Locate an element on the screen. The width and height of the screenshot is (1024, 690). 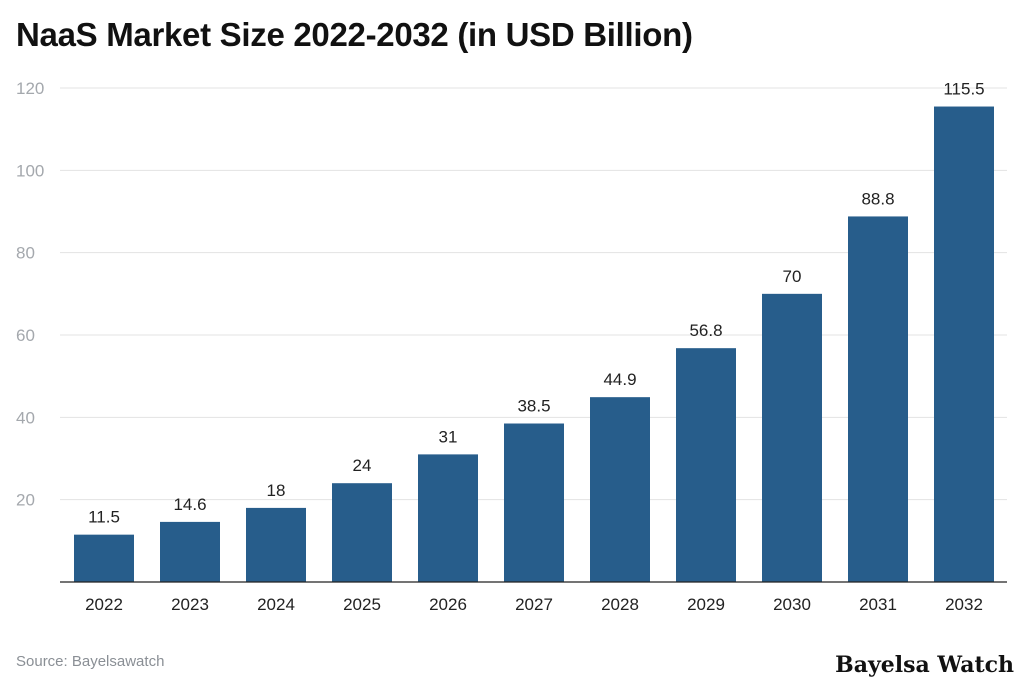
data-label: 115.5 is located at coordinates (963, 89).